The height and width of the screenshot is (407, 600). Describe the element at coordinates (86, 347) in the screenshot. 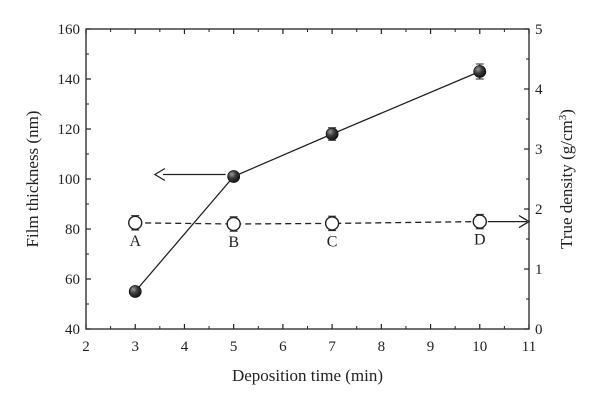

I see `x-tick-label: 2` at that location.